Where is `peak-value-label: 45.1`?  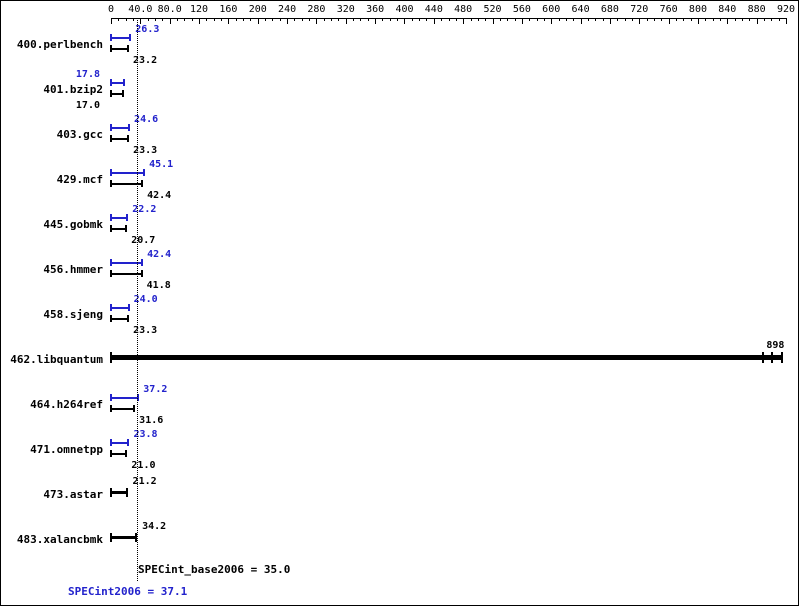
peak-value-label: 45.1 is located at coordinates (161, 164).